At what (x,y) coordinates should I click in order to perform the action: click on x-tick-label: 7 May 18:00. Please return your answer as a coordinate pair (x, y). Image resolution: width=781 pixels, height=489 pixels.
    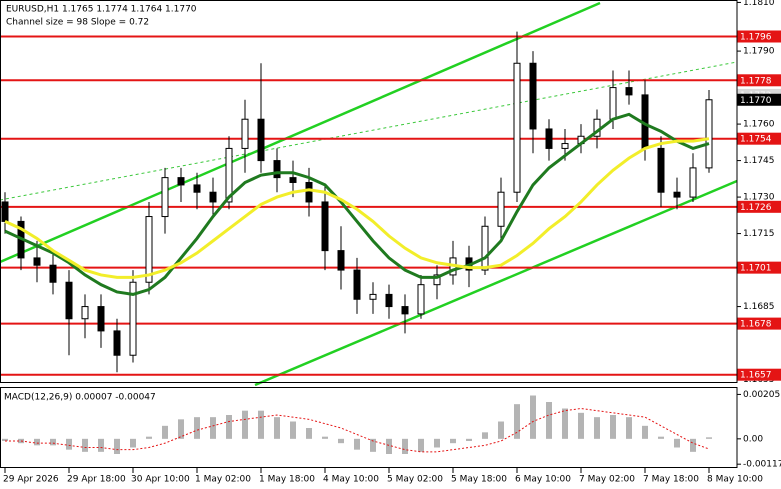
    Looking at the image, I should click on (671, 480).